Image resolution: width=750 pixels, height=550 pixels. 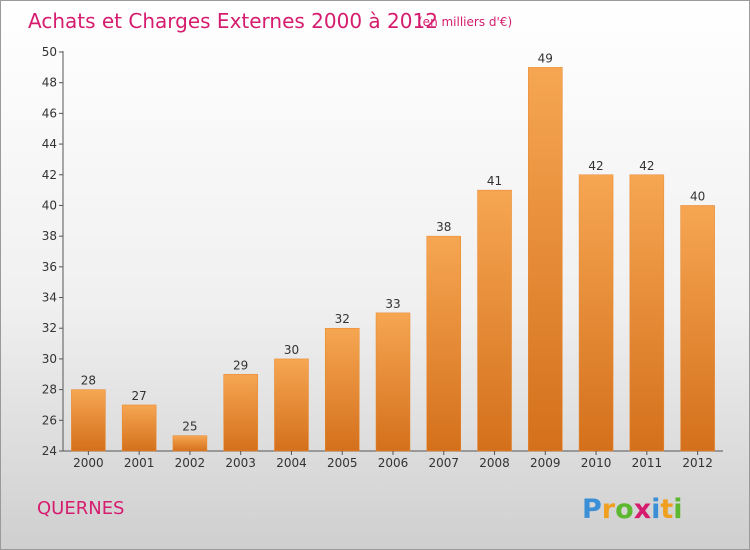 I want to click on x-tick-label: 2006, so click(x=393, y=463).